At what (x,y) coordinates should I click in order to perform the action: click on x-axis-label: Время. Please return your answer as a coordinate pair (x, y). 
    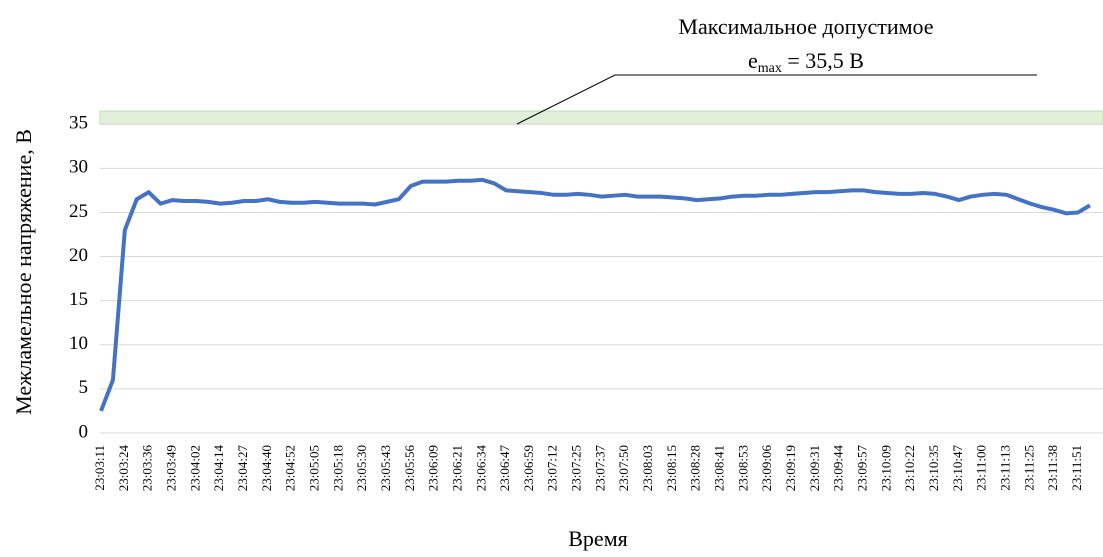
    Looking at the image, I should click on (597, 538).